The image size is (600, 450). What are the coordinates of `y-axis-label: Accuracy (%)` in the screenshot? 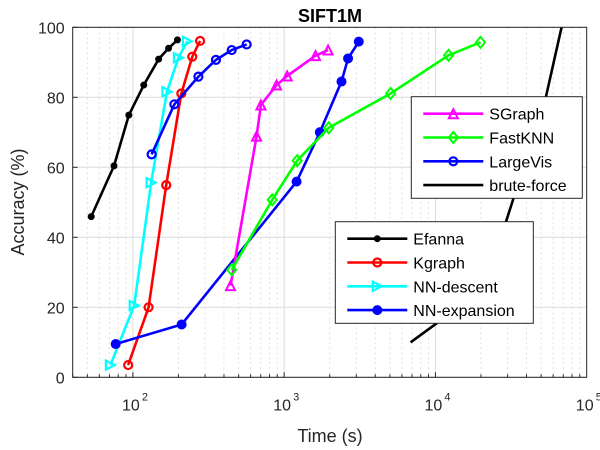 It's located at (18, 201).